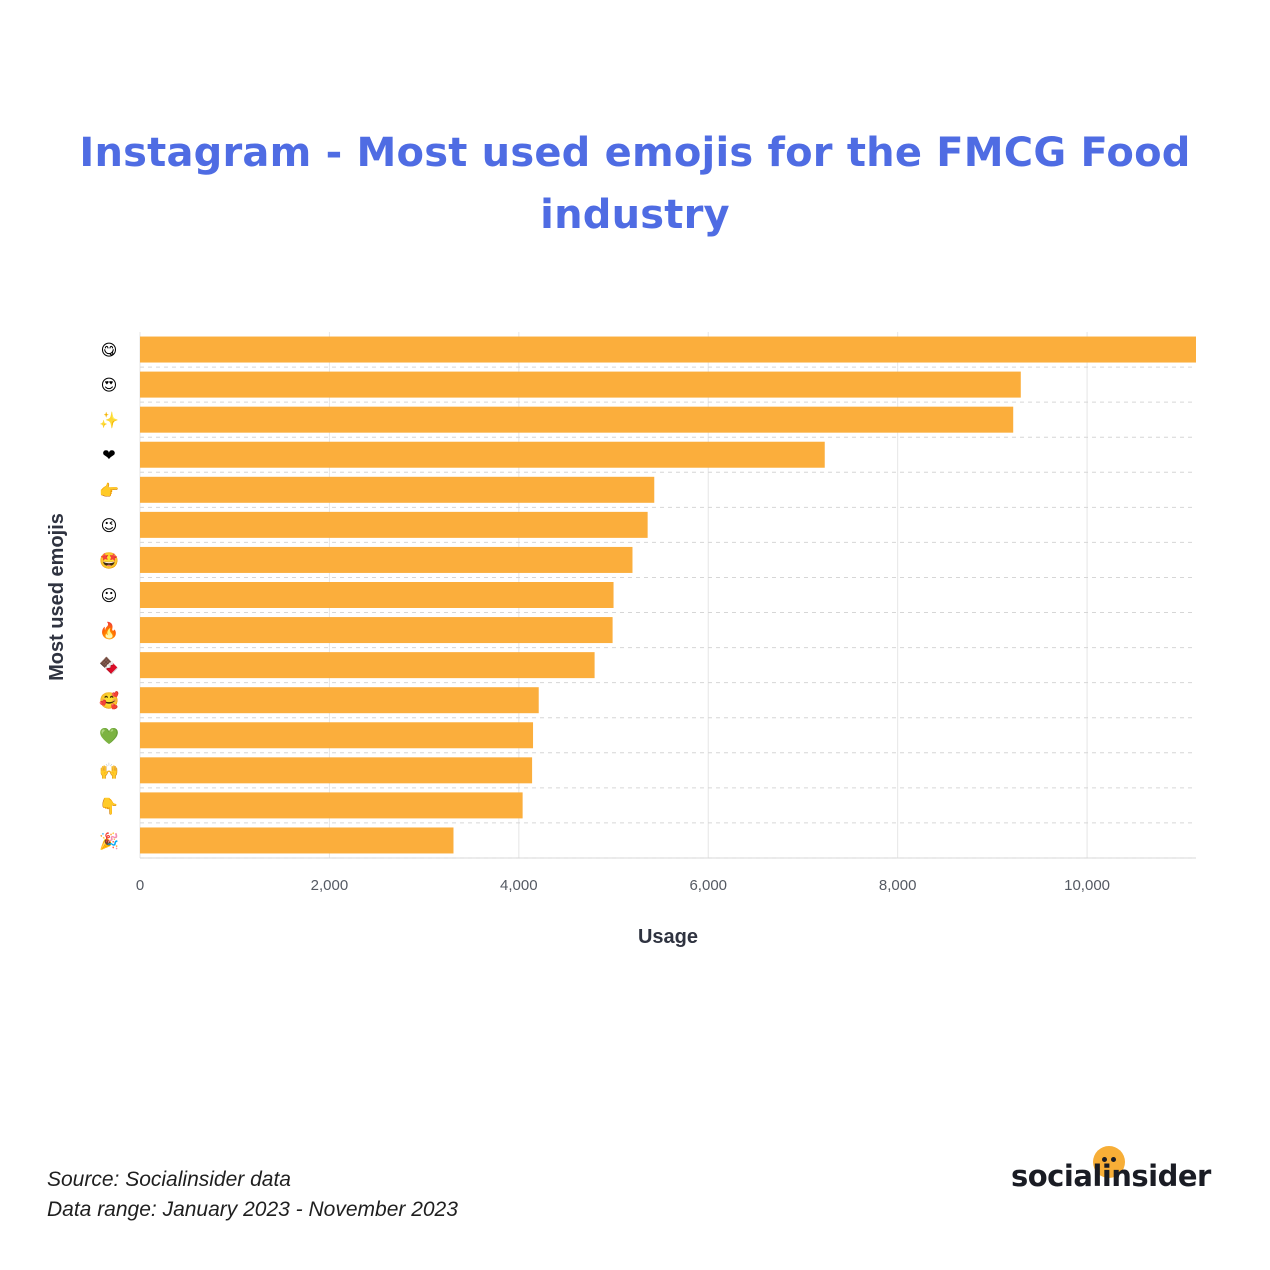  I want to click on brand-logo: socialinsider, so click(1116, 1172).